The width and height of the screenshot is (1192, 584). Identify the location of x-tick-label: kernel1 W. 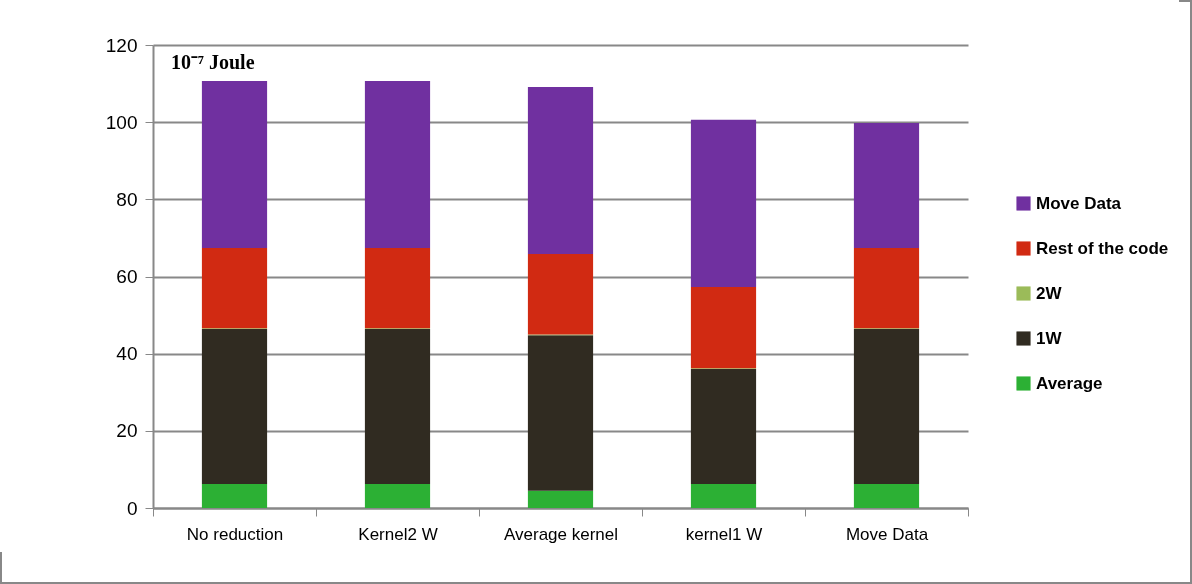
(724, 534).